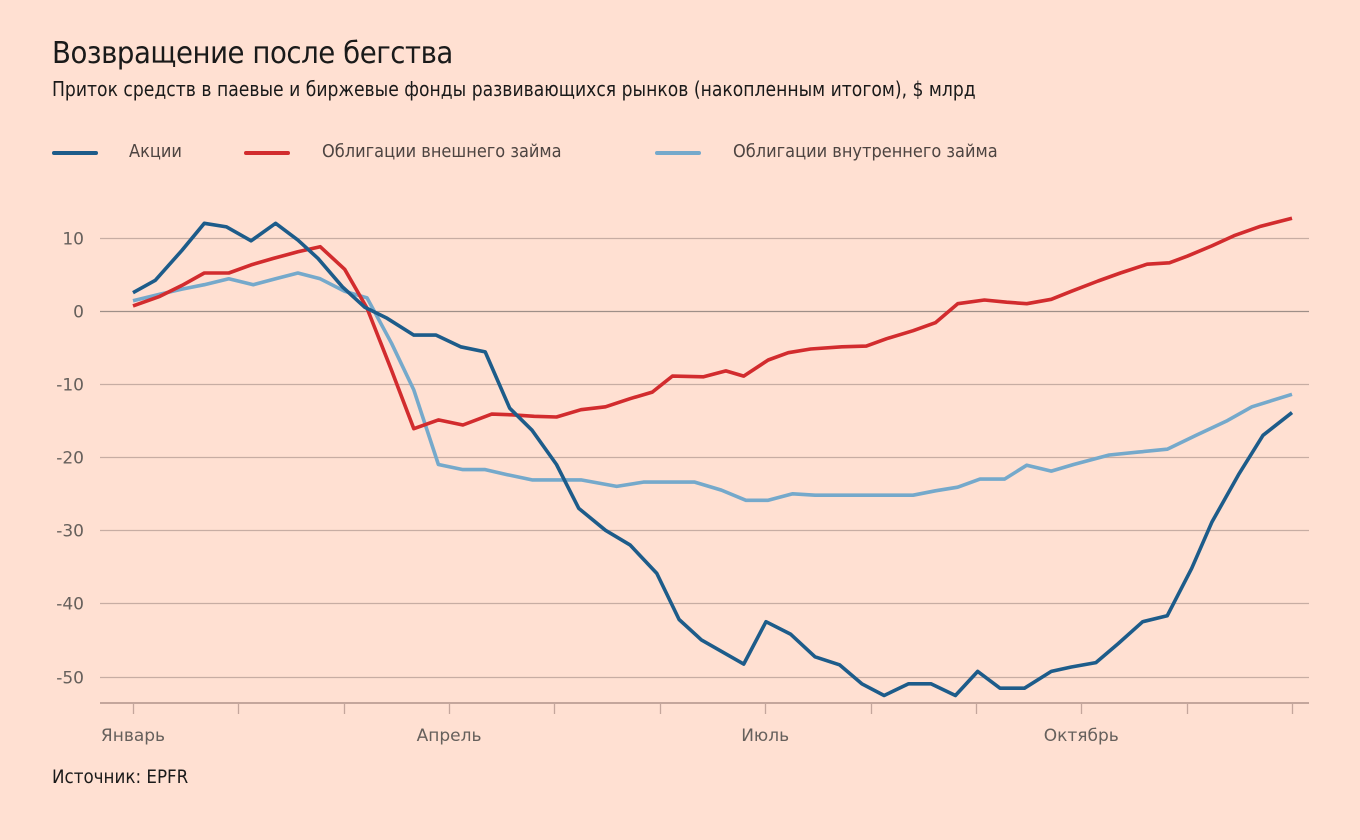 The image size is (1360, 840). What do you see at coordinates (75, 153) in the screenshot?
I see `legend-swatch-equities` at bounding box center [75, 153].